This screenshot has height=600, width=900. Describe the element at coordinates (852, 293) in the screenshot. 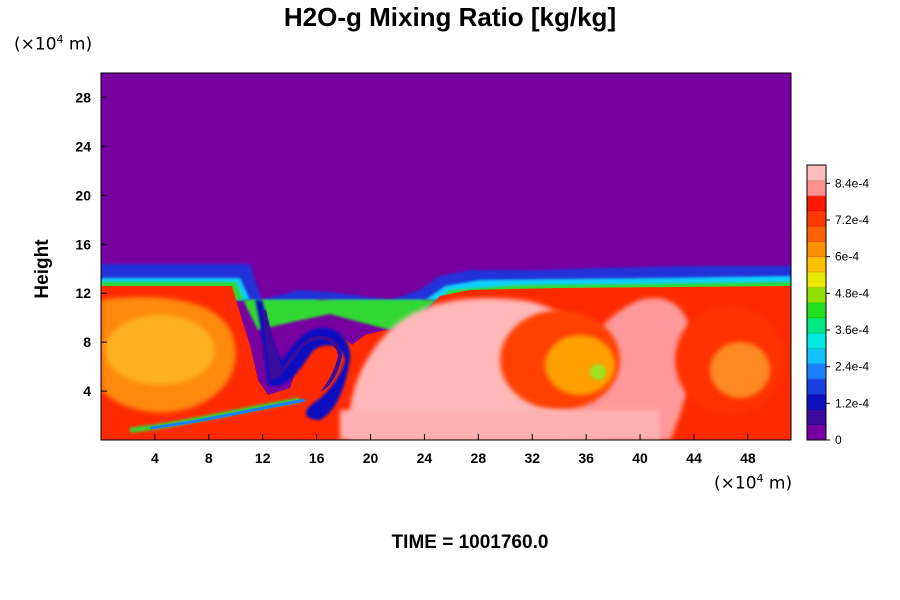

I see `colorbar-tick-label: 4.8e-4` at that location.